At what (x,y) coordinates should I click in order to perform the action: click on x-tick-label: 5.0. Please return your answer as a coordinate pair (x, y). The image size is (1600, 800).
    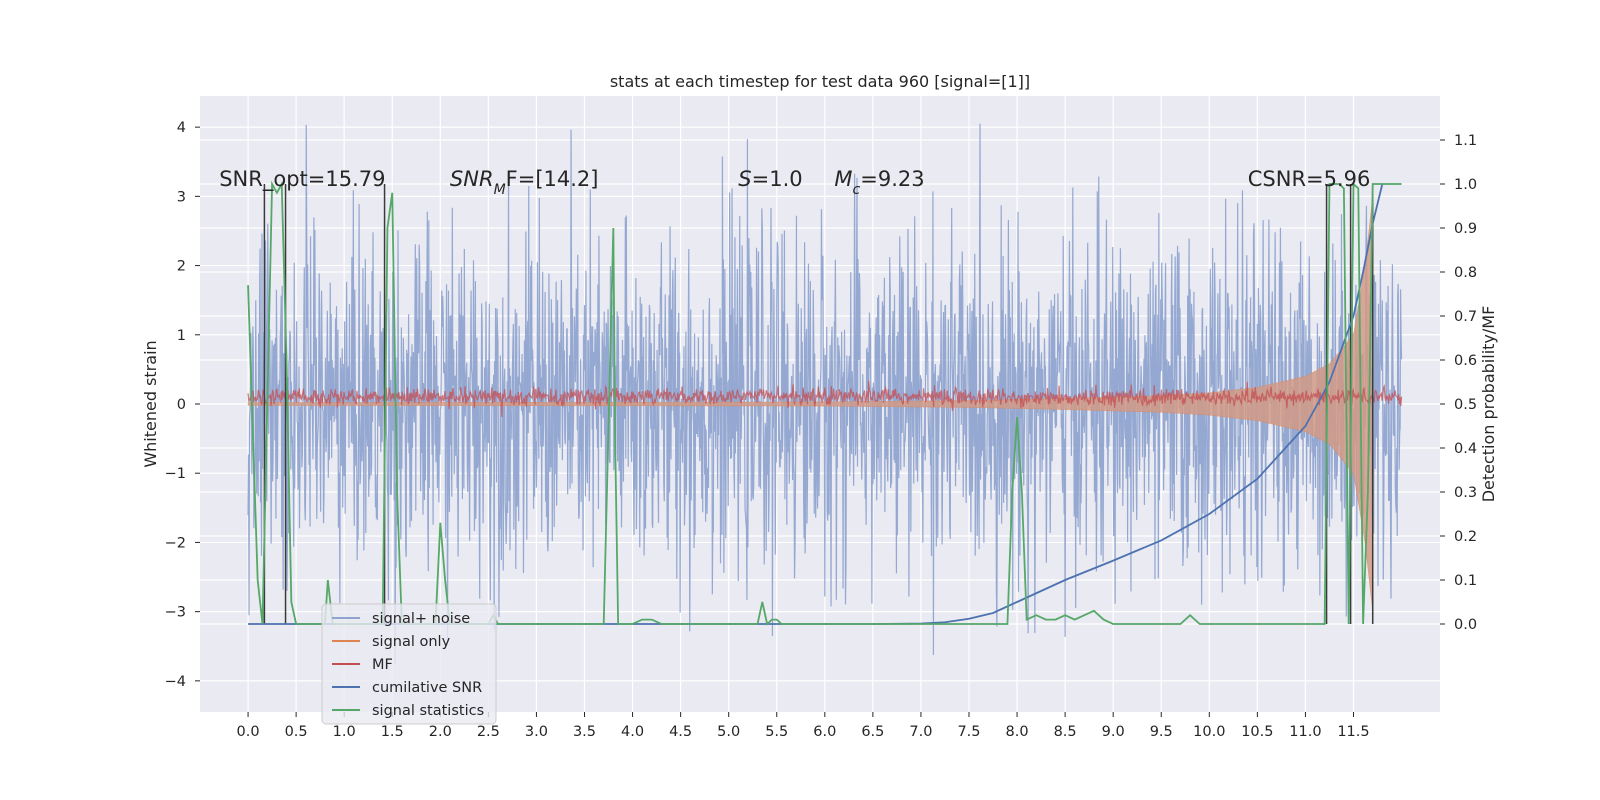
    Looking at the image, I should click on (728, 732).